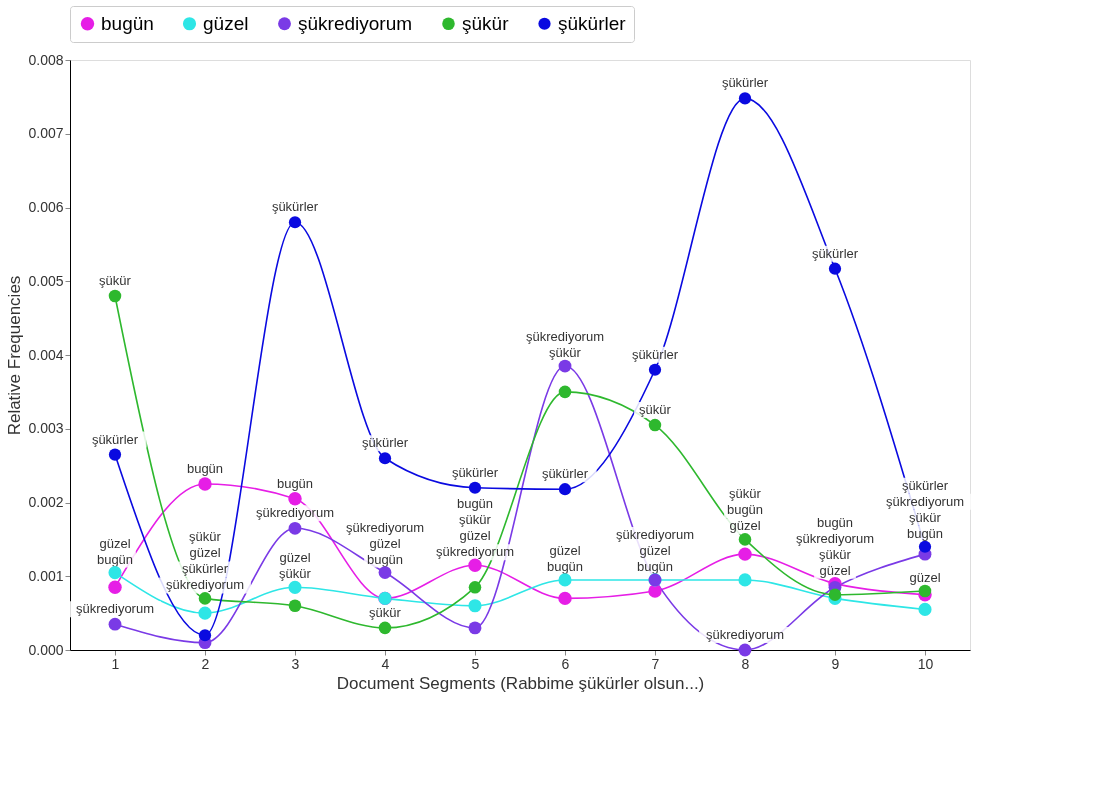 This screenshot has width=1118, height=798. I want to click on y-tick-label: 0.003, so click(46, 428).